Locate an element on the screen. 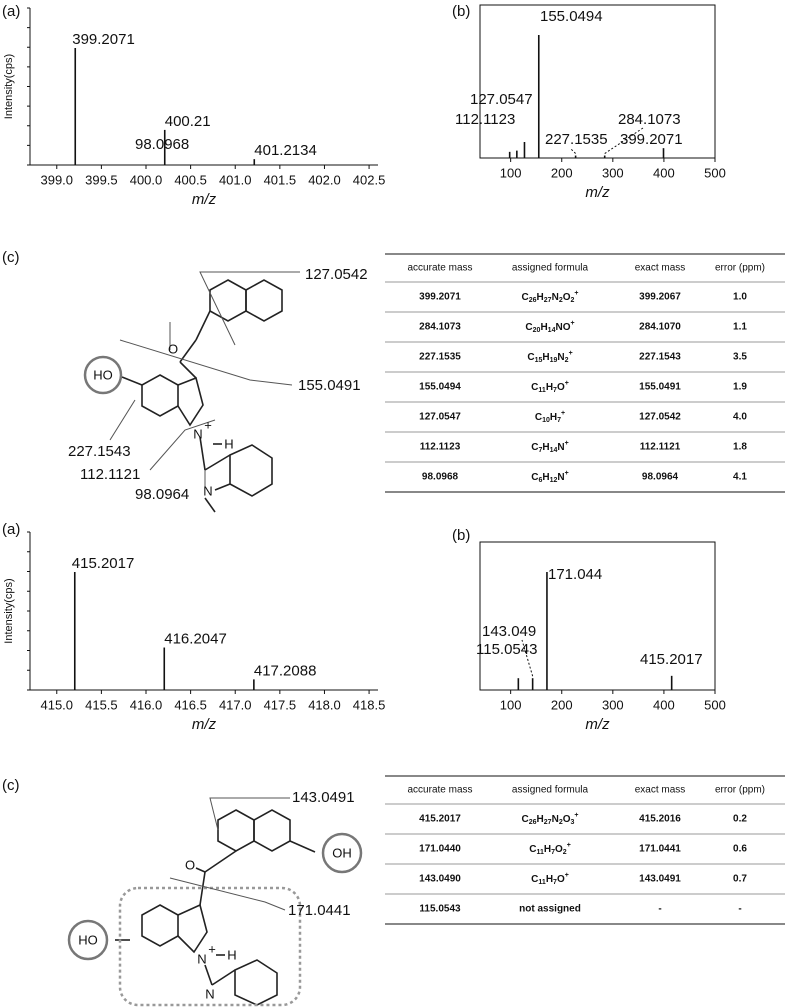  fragment-label: 227.1543 is located at coordinates (99, 451).